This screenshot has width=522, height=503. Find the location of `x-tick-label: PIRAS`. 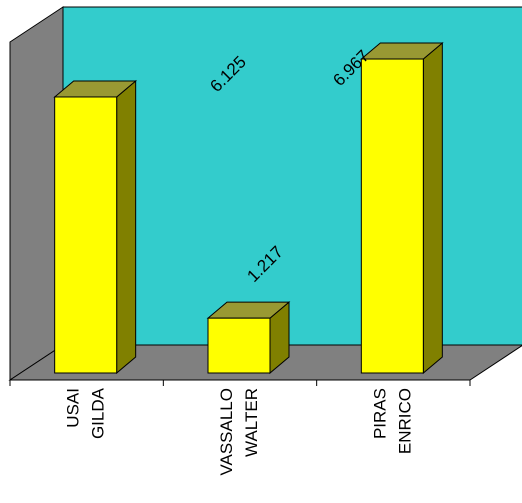

x-tick-label: PIRAS is located at coordinates (379, 413).